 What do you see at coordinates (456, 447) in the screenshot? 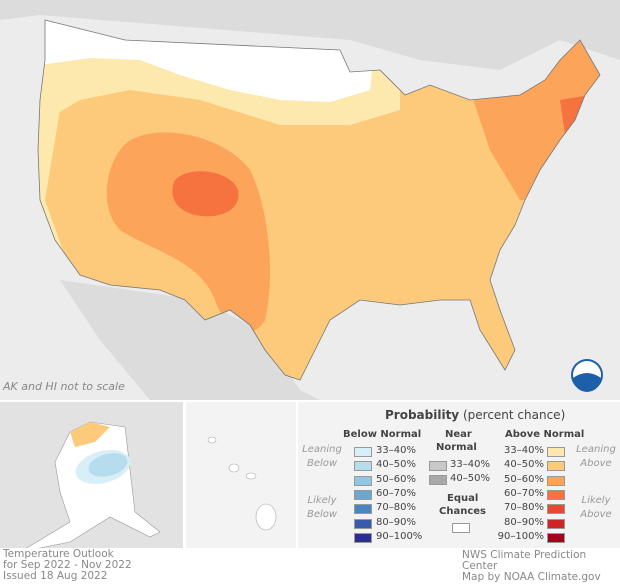
I see `near-normal-header-2: Normal` at bounding box center [456, 447].